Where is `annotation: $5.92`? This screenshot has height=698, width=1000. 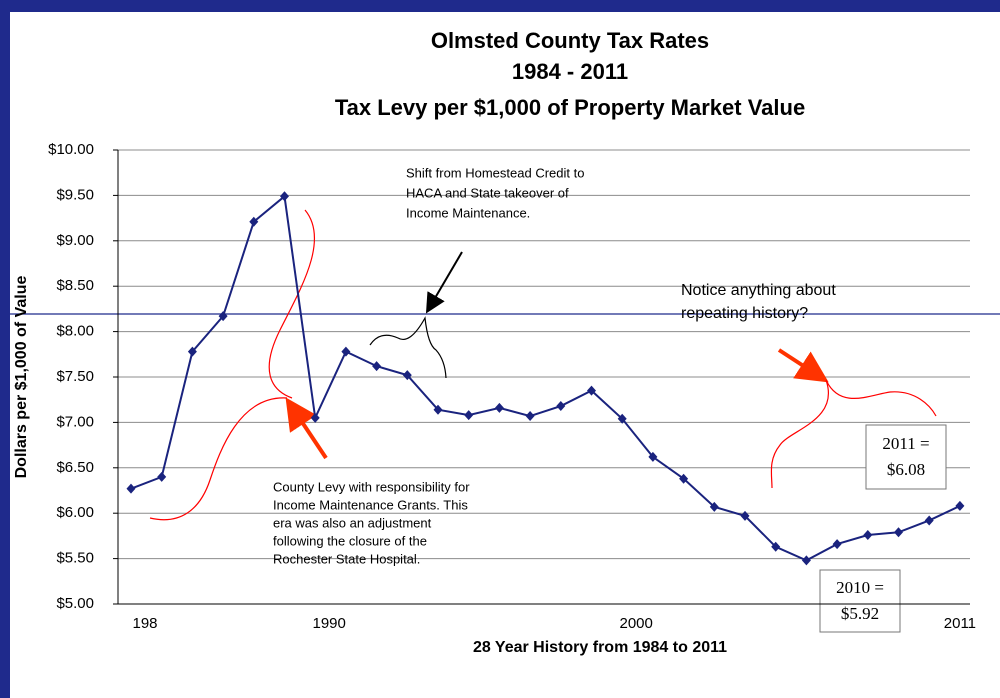 annotation: $5.92 is located at coordinates (860, 613).